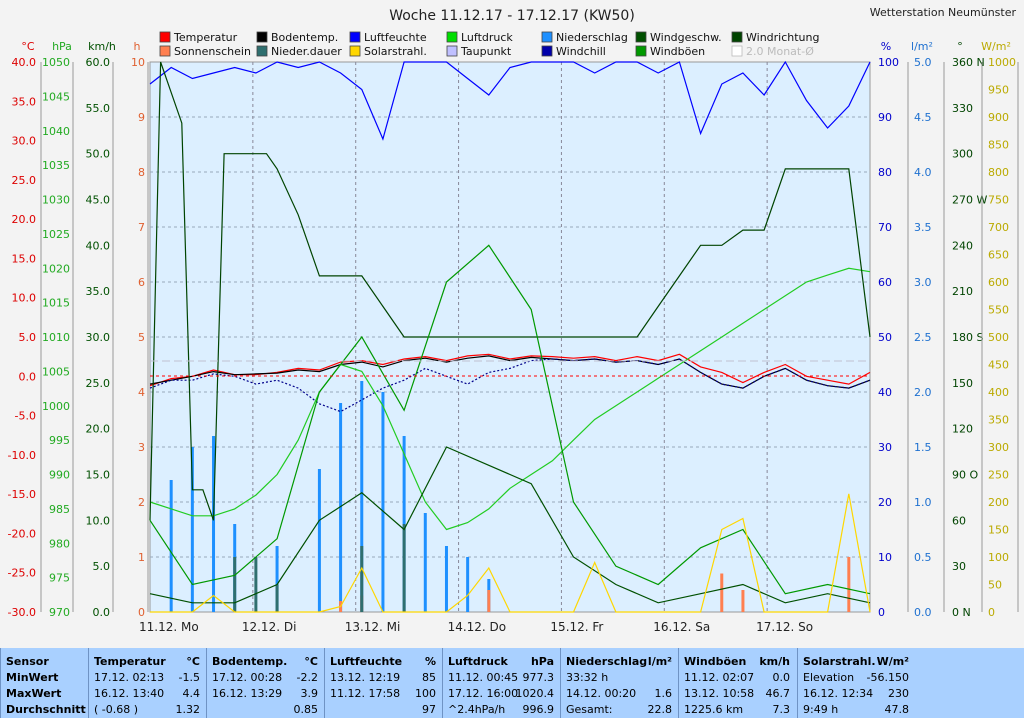  Describe the element at coordinates (885, 392) in the screenshot. I see `axis-tick-humidity_pct: 40` at that location.